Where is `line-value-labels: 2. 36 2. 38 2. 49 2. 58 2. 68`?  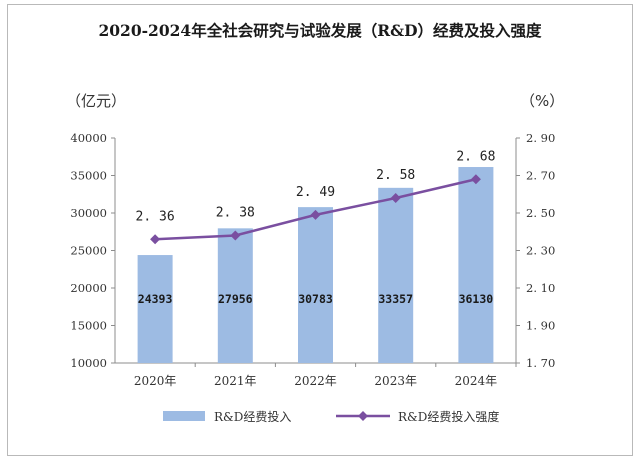 line-value-labels: 2. 36 2. 38 2. 49 2. 58 2. 68 is located at coordinates (316, 186).